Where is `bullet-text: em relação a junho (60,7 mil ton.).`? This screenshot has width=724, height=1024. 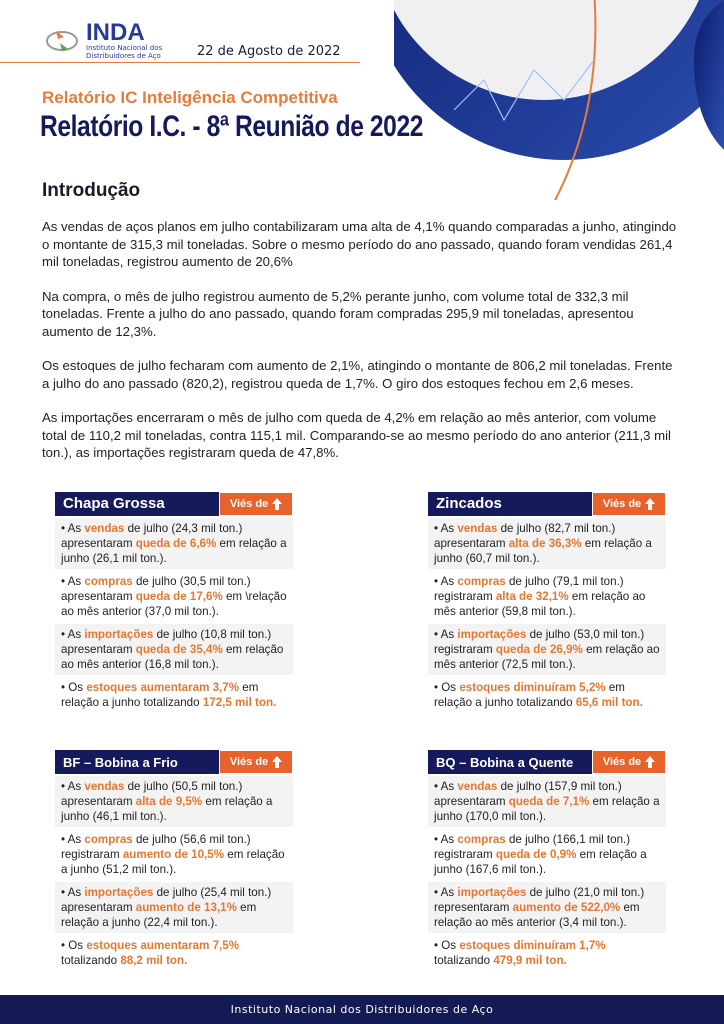
bullet-text: em relação a junho (60,7 mil ton.). is located at coordinates (543, 551).